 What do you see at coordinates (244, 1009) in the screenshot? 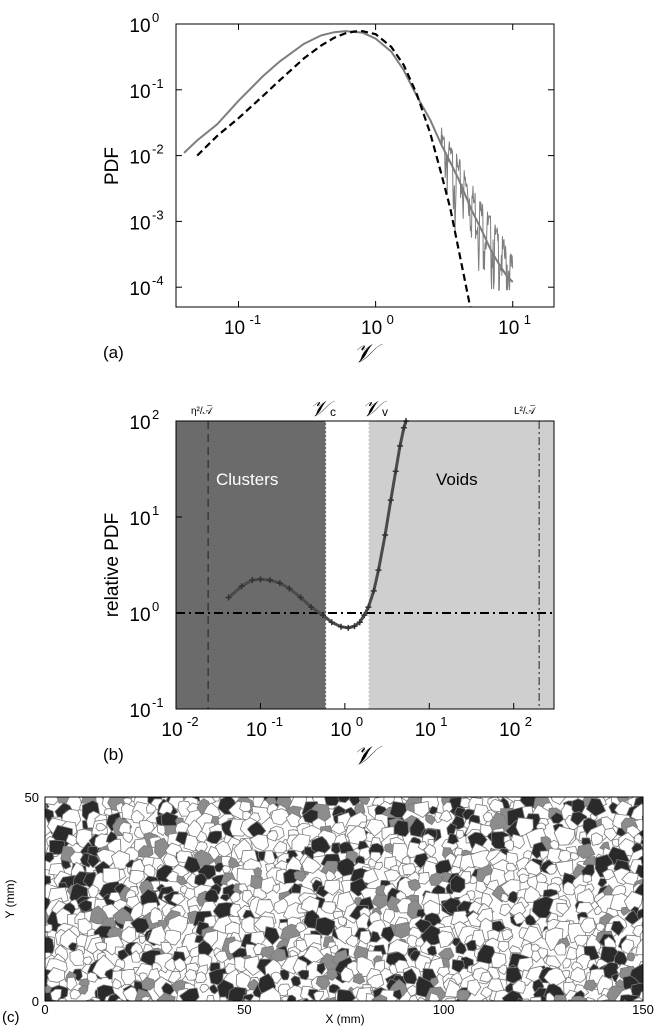
I see `c-xtick-label: 50` at bounding box center [244, 1009].